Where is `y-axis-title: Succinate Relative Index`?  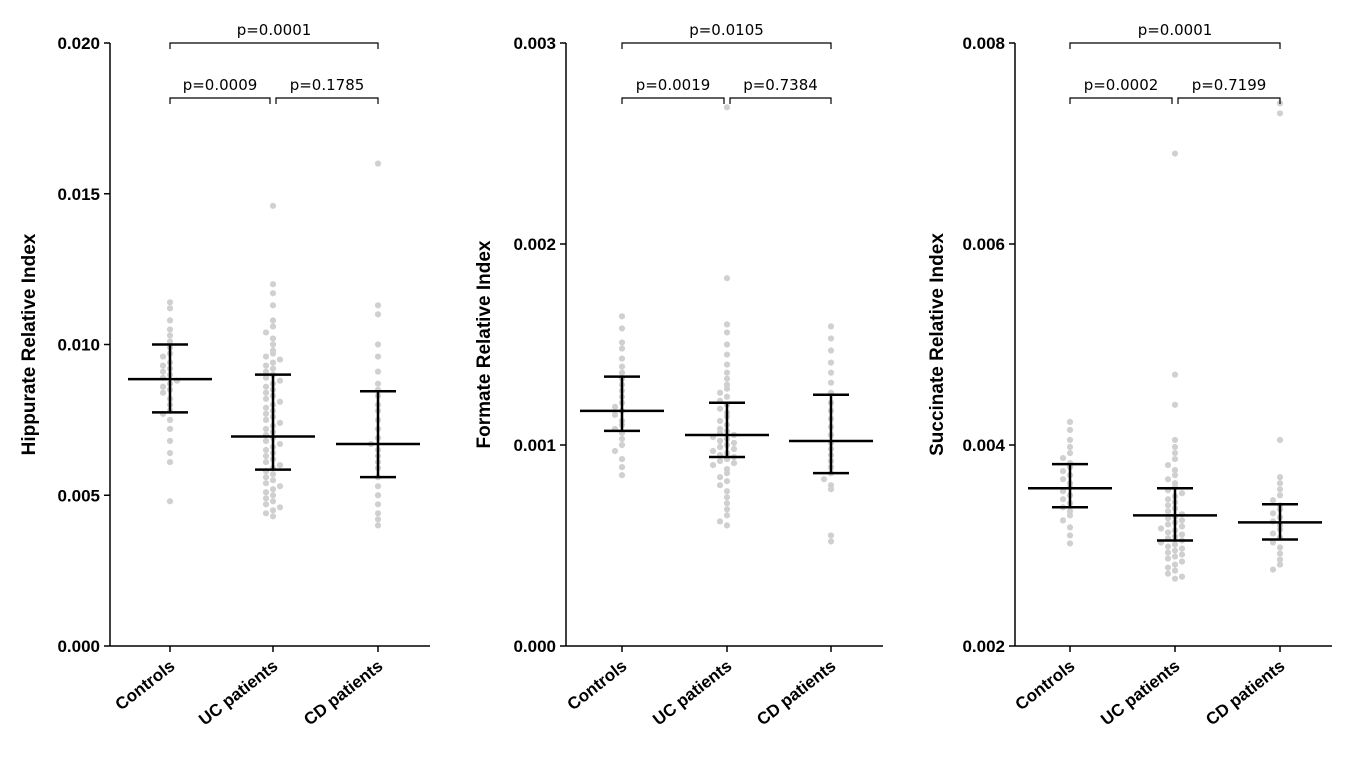 y-axis-title: Succinate Relative Index is located at coordinates (937, 344).